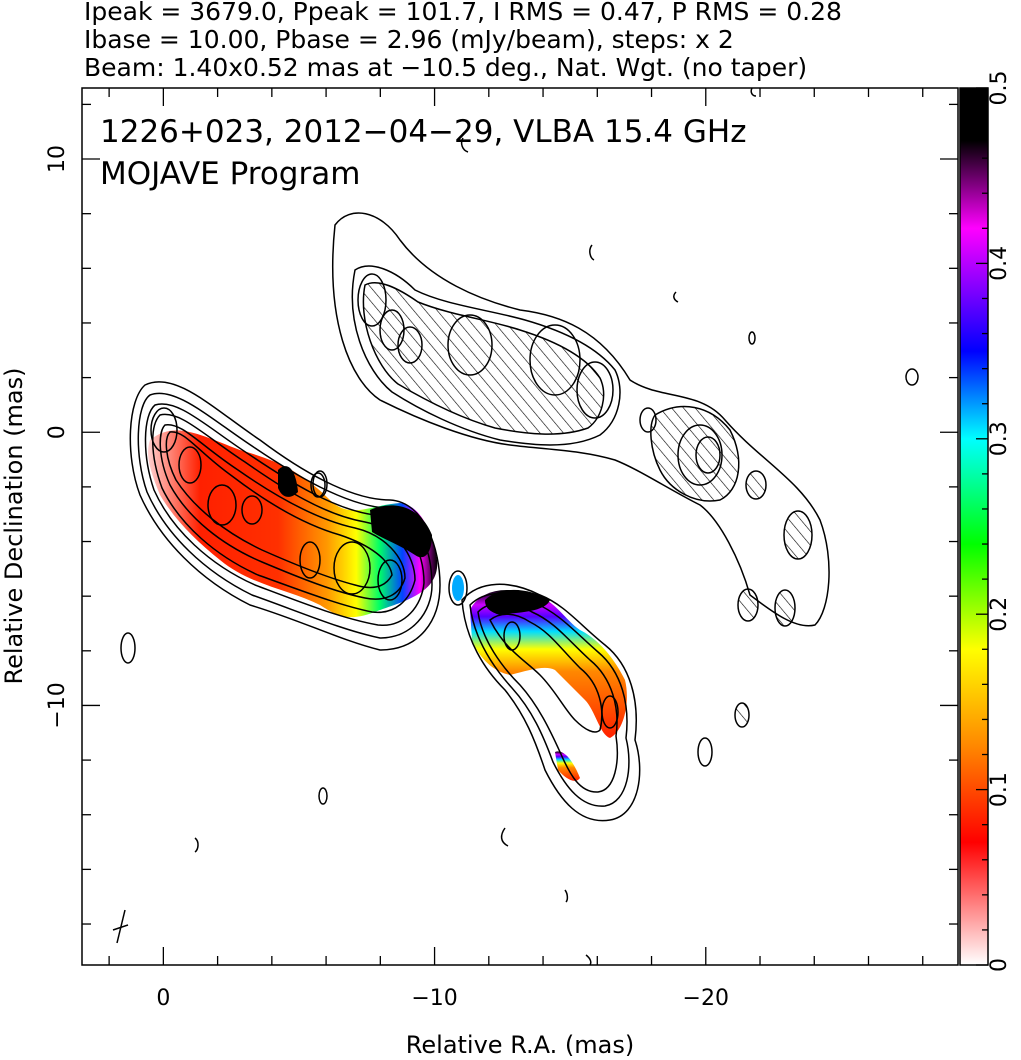  What do you see at coordinates (230, 174) in the screenshot?
I see `program-annotation: MOJAVE Program` at bounding box center [230, 174].